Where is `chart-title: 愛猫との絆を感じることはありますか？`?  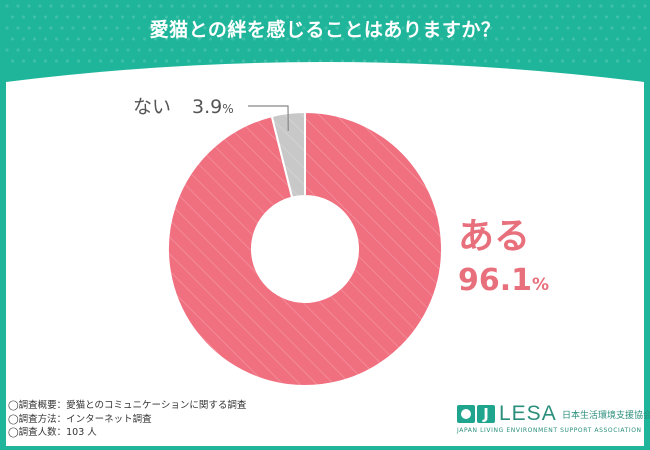
chart-title: 愛猫との絆を感じることはありますか？ is located at coordinates (325, 30).